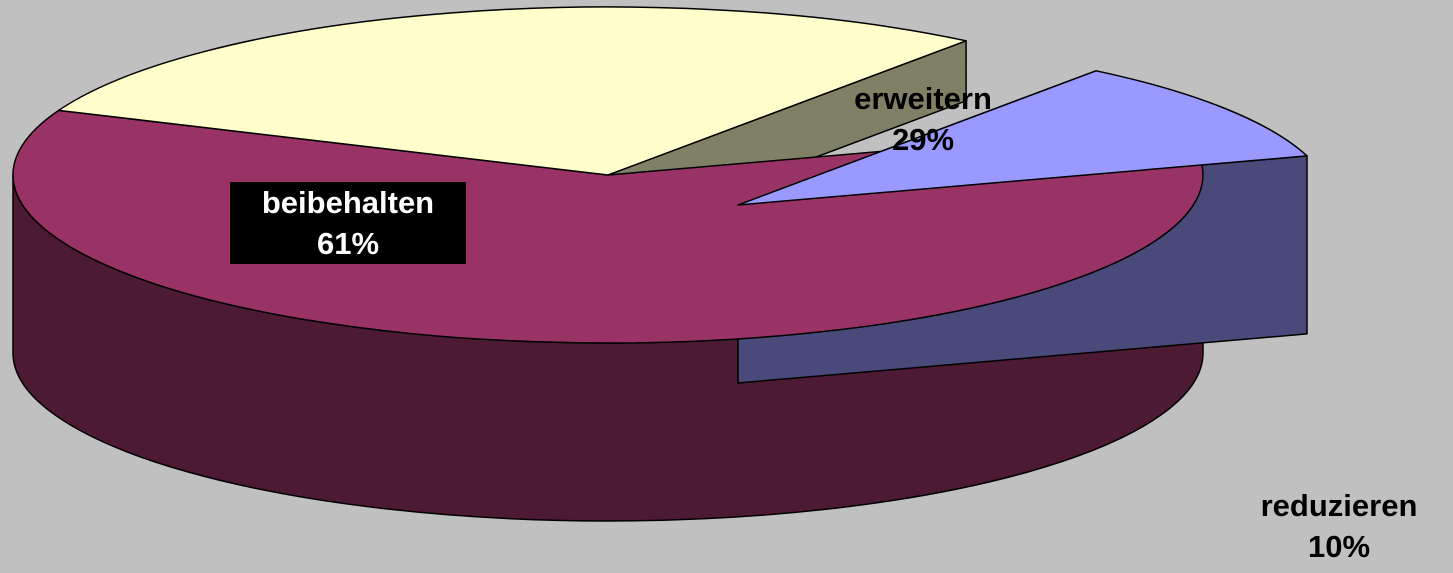 The image size is (1453, 573). What do you see at coordinates (348, 243) in the screenshot?
I see `slice-label-beibehalten-value: 61%` at bounding box center [348, 243].